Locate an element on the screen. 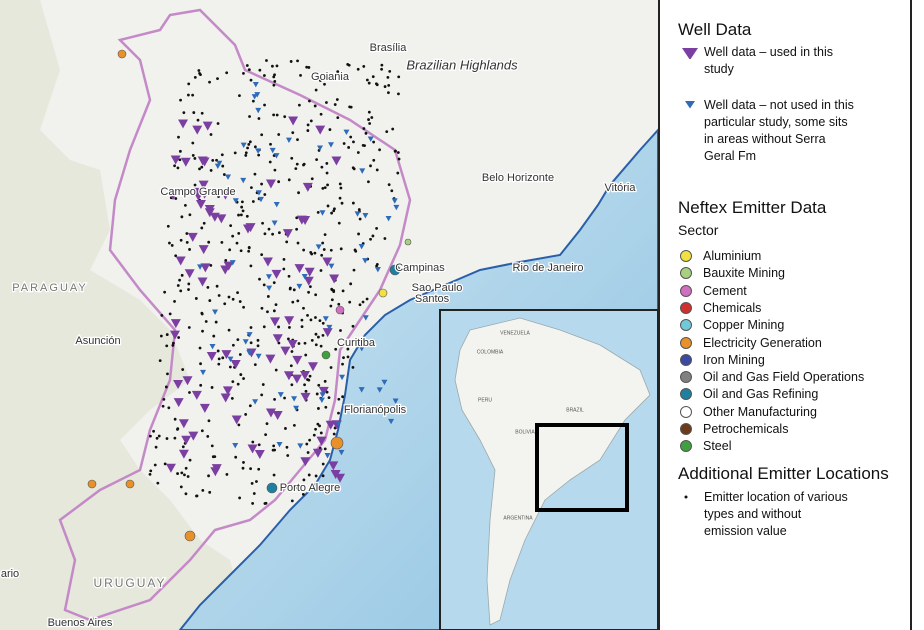 The height and width of the screenshot is (630, 924). legend-item: Aluminium is located at coordinates (720, 256).